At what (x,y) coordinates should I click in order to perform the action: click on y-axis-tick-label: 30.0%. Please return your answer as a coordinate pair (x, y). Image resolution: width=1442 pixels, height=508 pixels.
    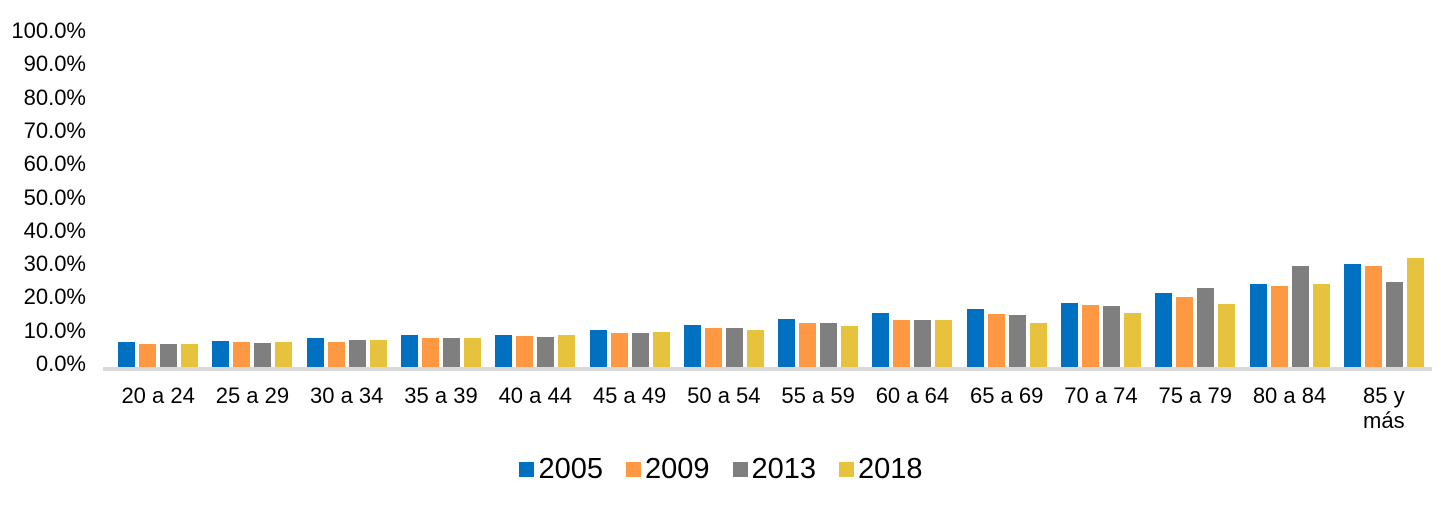
    Looking at the image, I should click on (54, 264).